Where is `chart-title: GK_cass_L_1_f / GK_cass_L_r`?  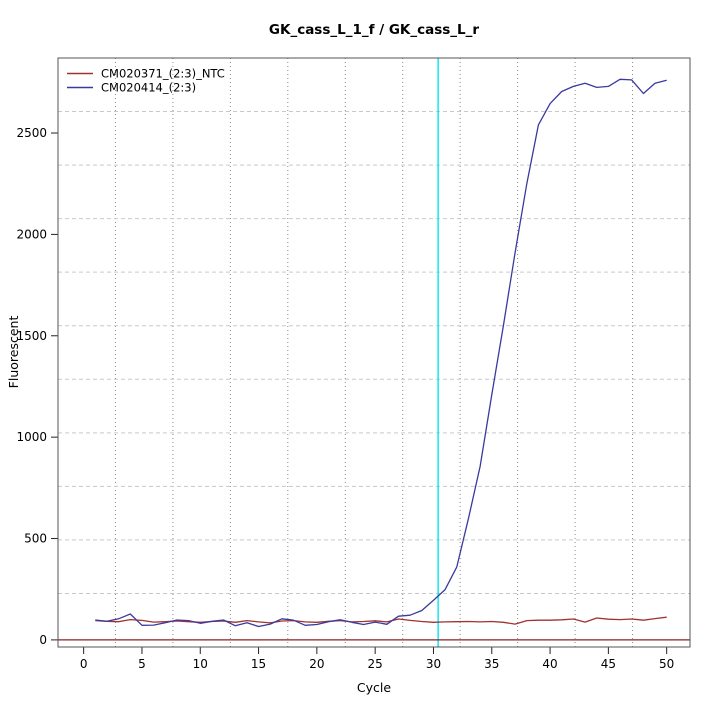
chart-title: GK_cass_L_1_f / GK_cass_L_r is located at coordinates (374, 30).